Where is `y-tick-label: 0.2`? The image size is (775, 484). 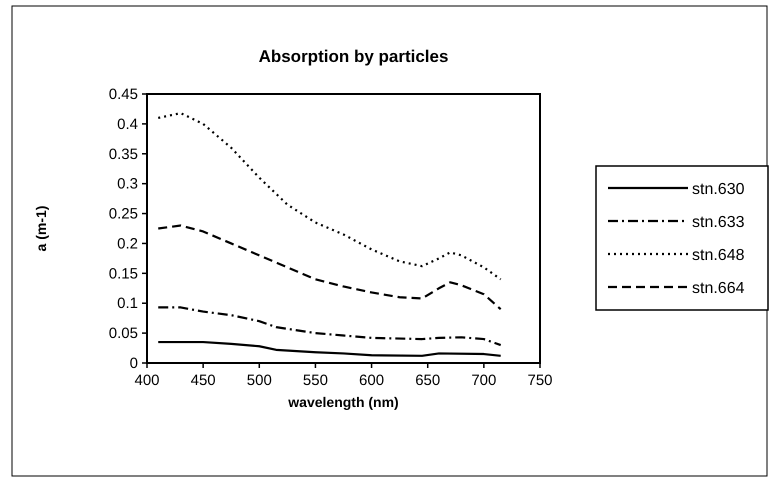
y-tick-label: 0.2 is located at coordinates (127, 243).